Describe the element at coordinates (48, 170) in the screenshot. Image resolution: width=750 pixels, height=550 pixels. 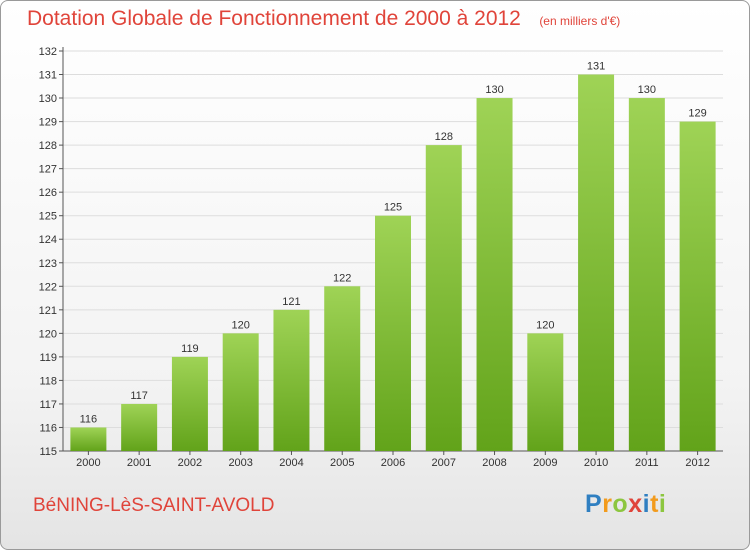
I see `y-tick-label: 127` at that location.